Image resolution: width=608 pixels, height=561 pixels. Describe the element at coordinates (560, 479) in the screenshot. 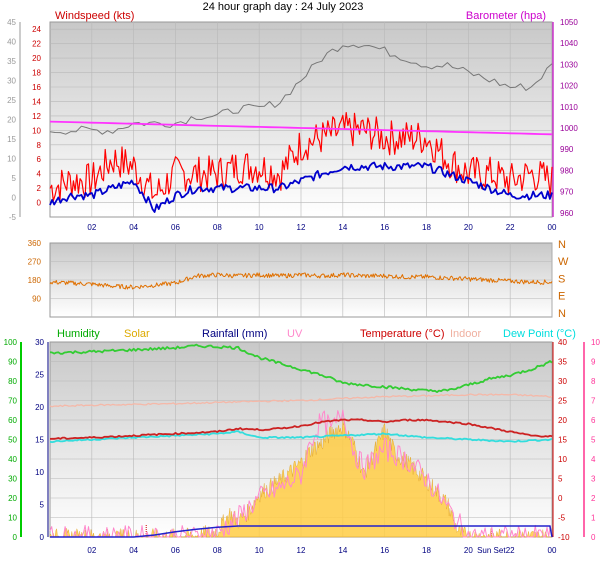

I see `temp-tick-label: 5` at that location.